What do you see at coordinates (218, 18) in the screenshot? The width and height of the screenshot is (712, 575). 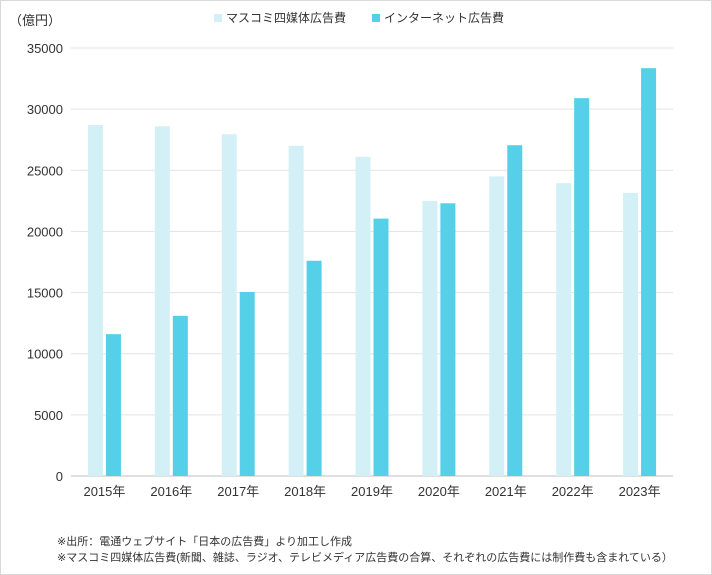 I see `legend-swatch-mass-media` at bounding box center [218, 18].